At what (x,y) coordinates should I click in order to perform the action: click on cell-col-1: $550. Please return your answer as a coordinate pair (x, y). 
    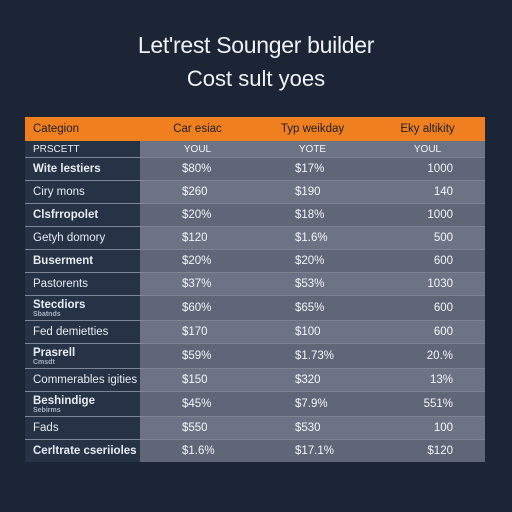
    Looking at the image, I should click on (197, 428).